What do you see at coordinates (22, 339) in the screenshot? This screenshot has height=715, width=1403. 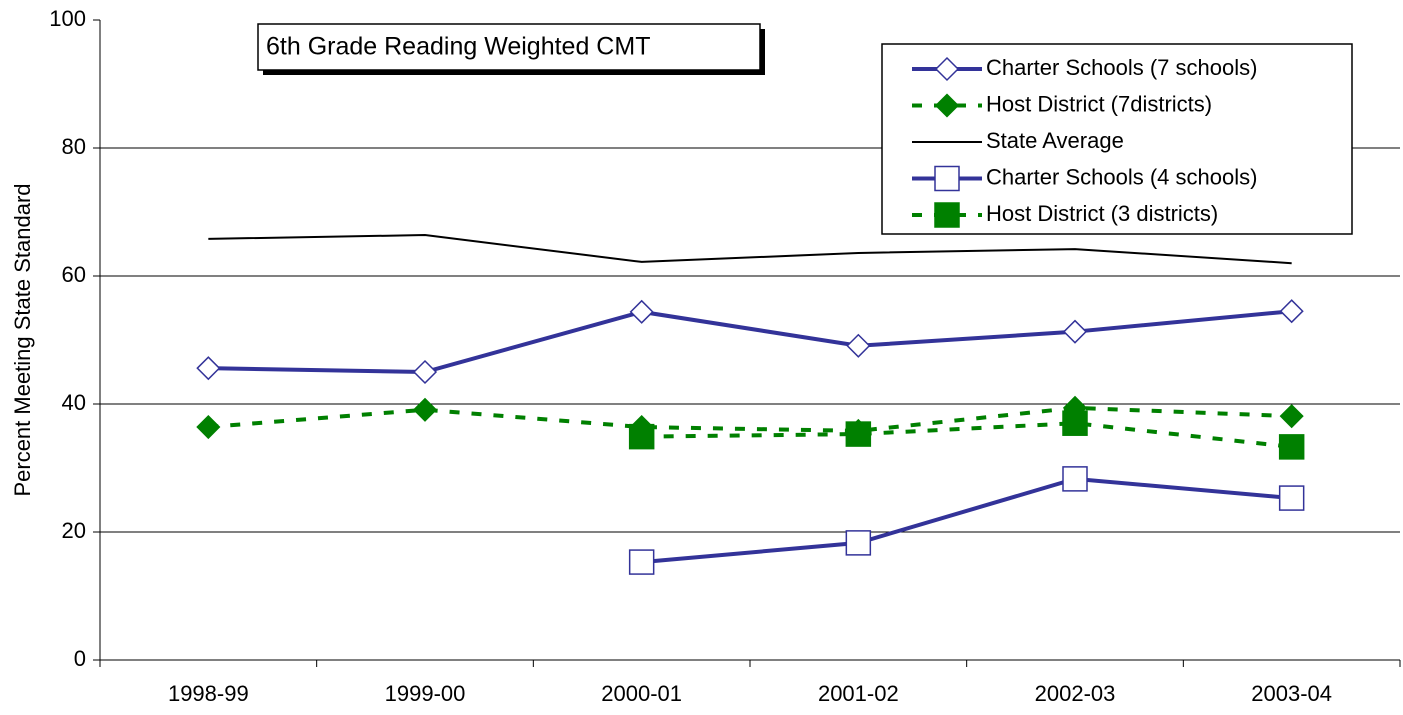 I see `y-axis-label: Percent Meeting State Standard` at bounding box center [22, 339].